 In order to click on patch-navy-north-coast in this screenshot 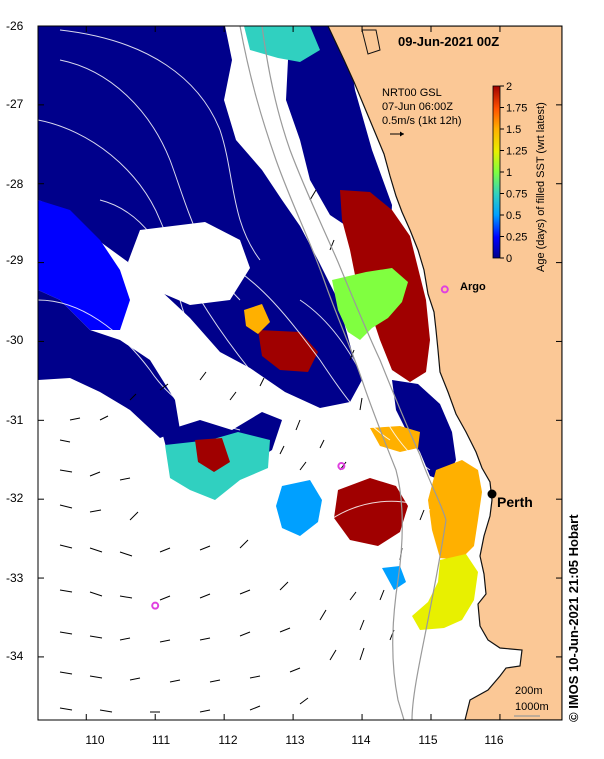, I will do `click(339, 133)`.